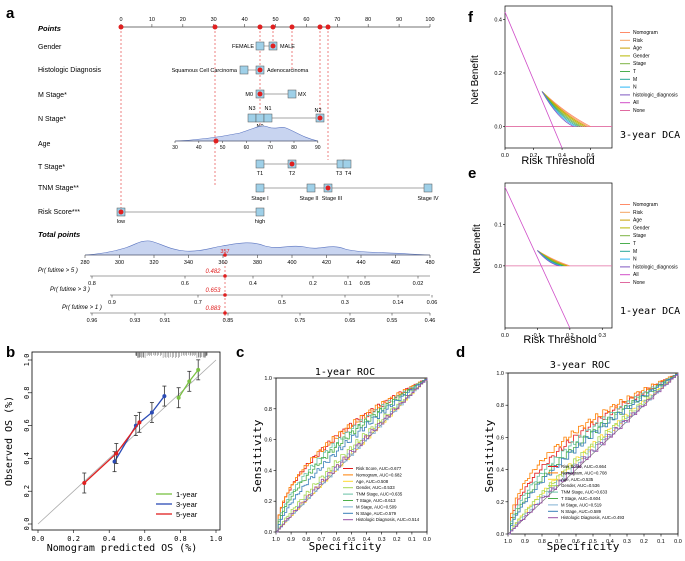 Image resolution: width=685 pixels, height=561 pixels. What do you see at coordinates (10, 352) in the screenshot?
I see `panel-label-b: b` at bounding box center [10, 352].